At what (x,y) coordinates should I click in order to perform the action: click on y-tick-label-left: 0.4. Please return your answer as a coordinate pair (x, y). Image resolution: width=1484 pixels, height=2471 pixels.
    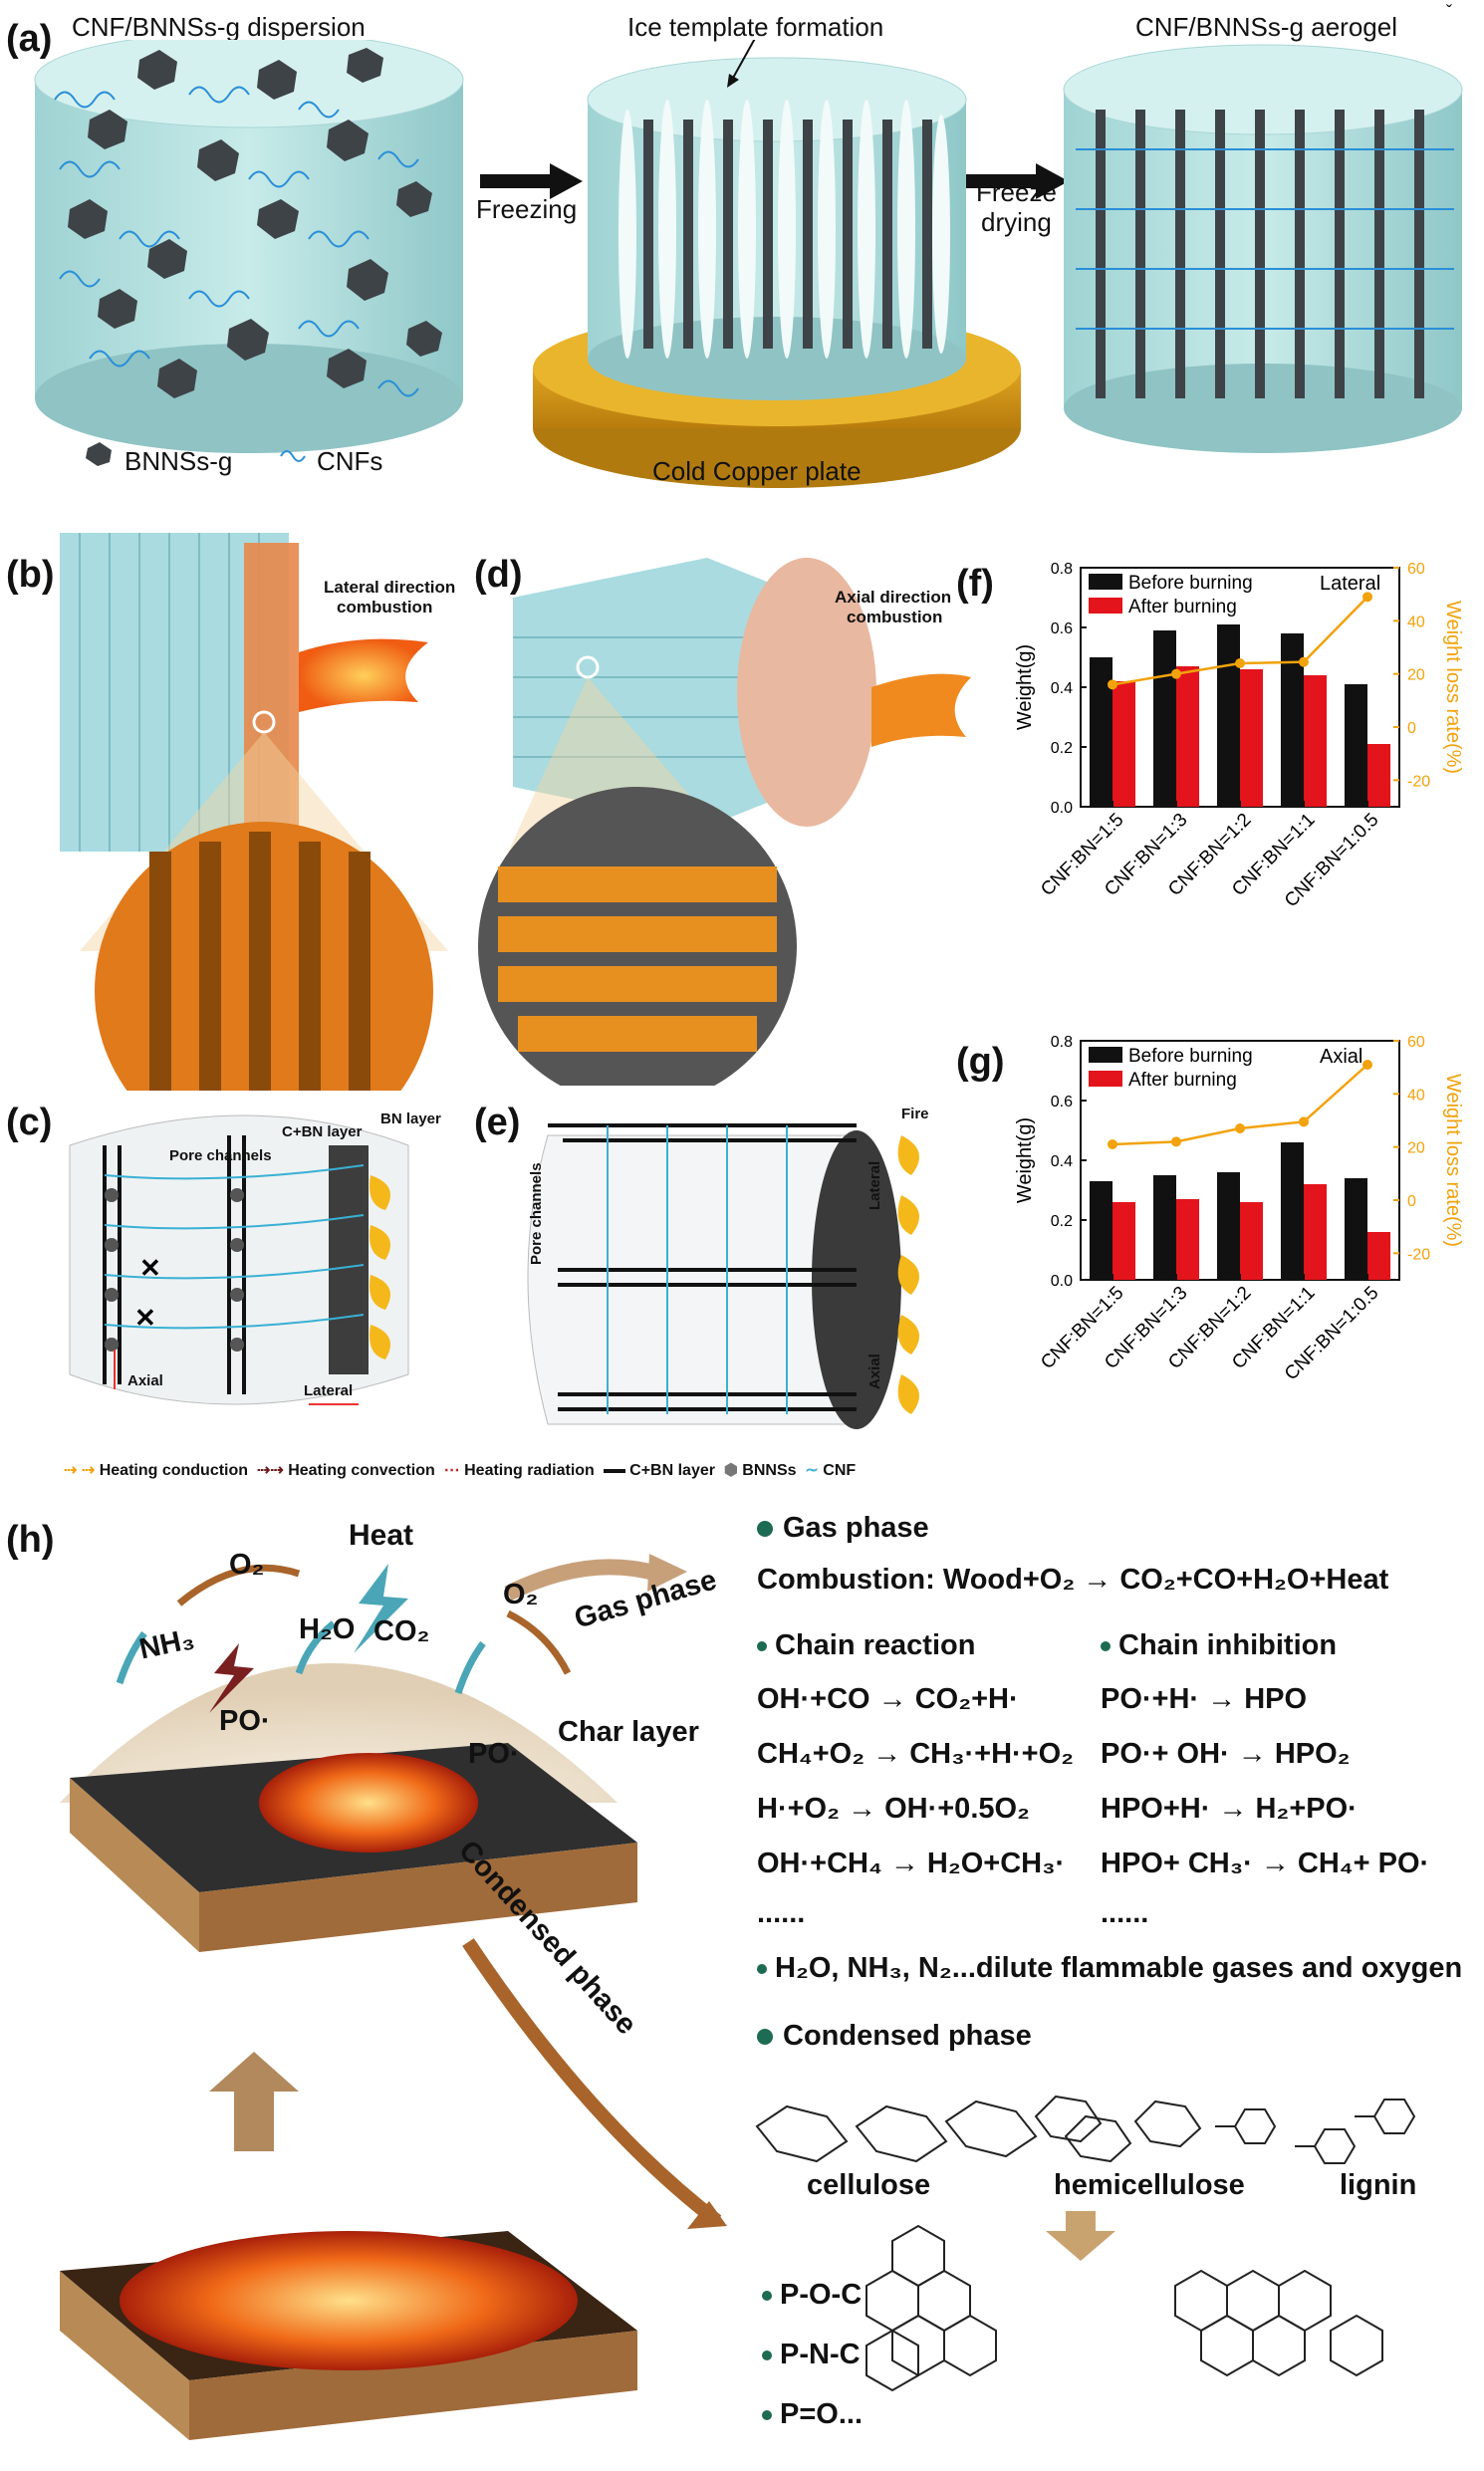
    Looking at the image, I should click on (1062, 688).